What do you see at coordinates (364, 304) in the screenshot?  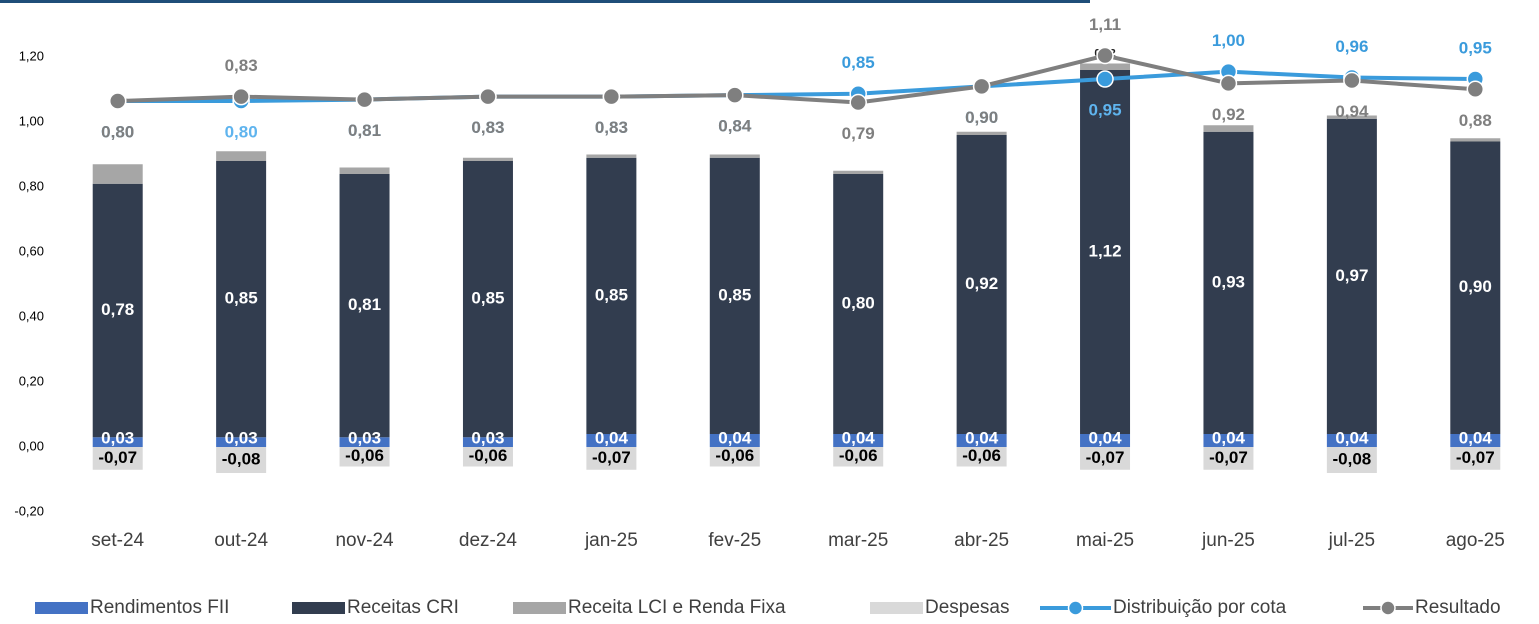 I see `data-label: 0,81` at bounding box center [364, 304].